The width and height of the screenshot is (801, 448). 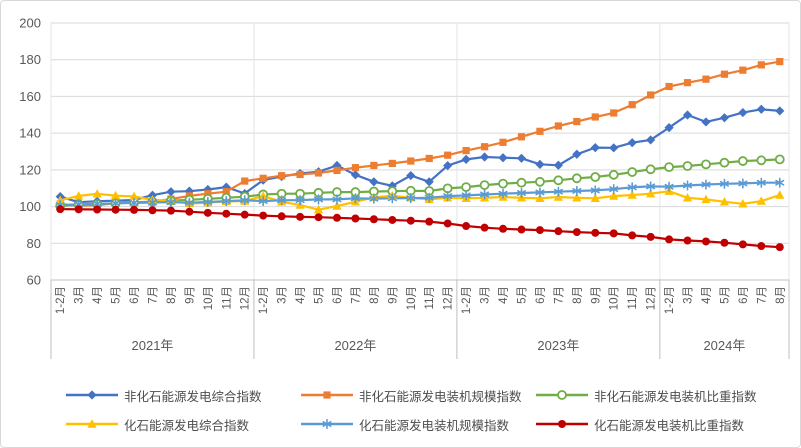 What do you see at coordinates (558, 345) in the screenshot?
I see `year-label: 2023年` at bounding box center [558, 345].